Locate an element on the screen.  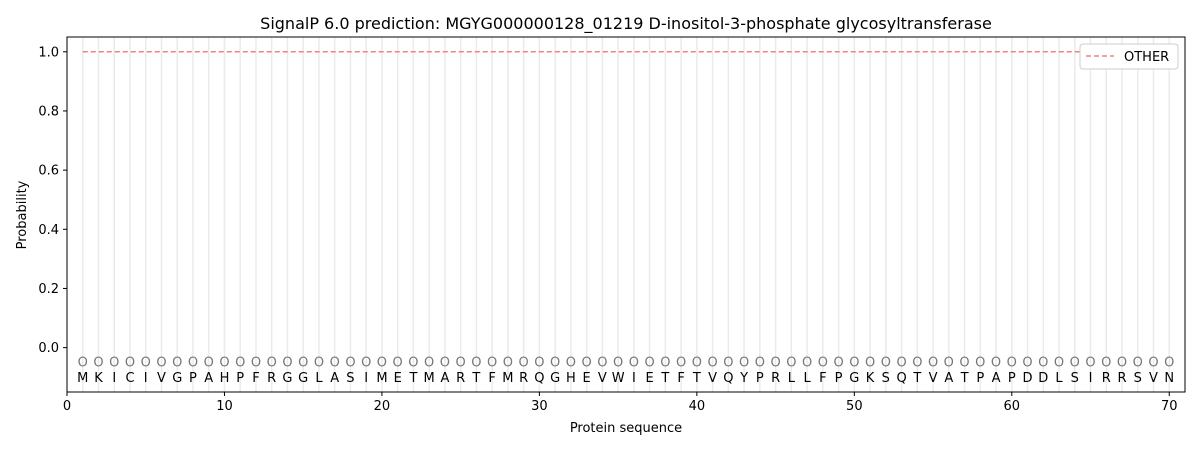
y-tick-label: 0.2 is located at coordinates (48, 289).